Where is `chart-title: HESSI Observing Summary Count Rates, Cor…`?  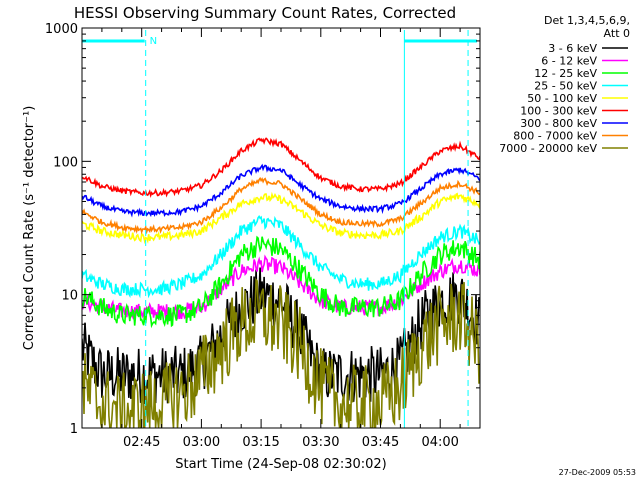
chart-title: HESSI Observing Summary Count Rates, Cor… is located at coordinates (265, 13).